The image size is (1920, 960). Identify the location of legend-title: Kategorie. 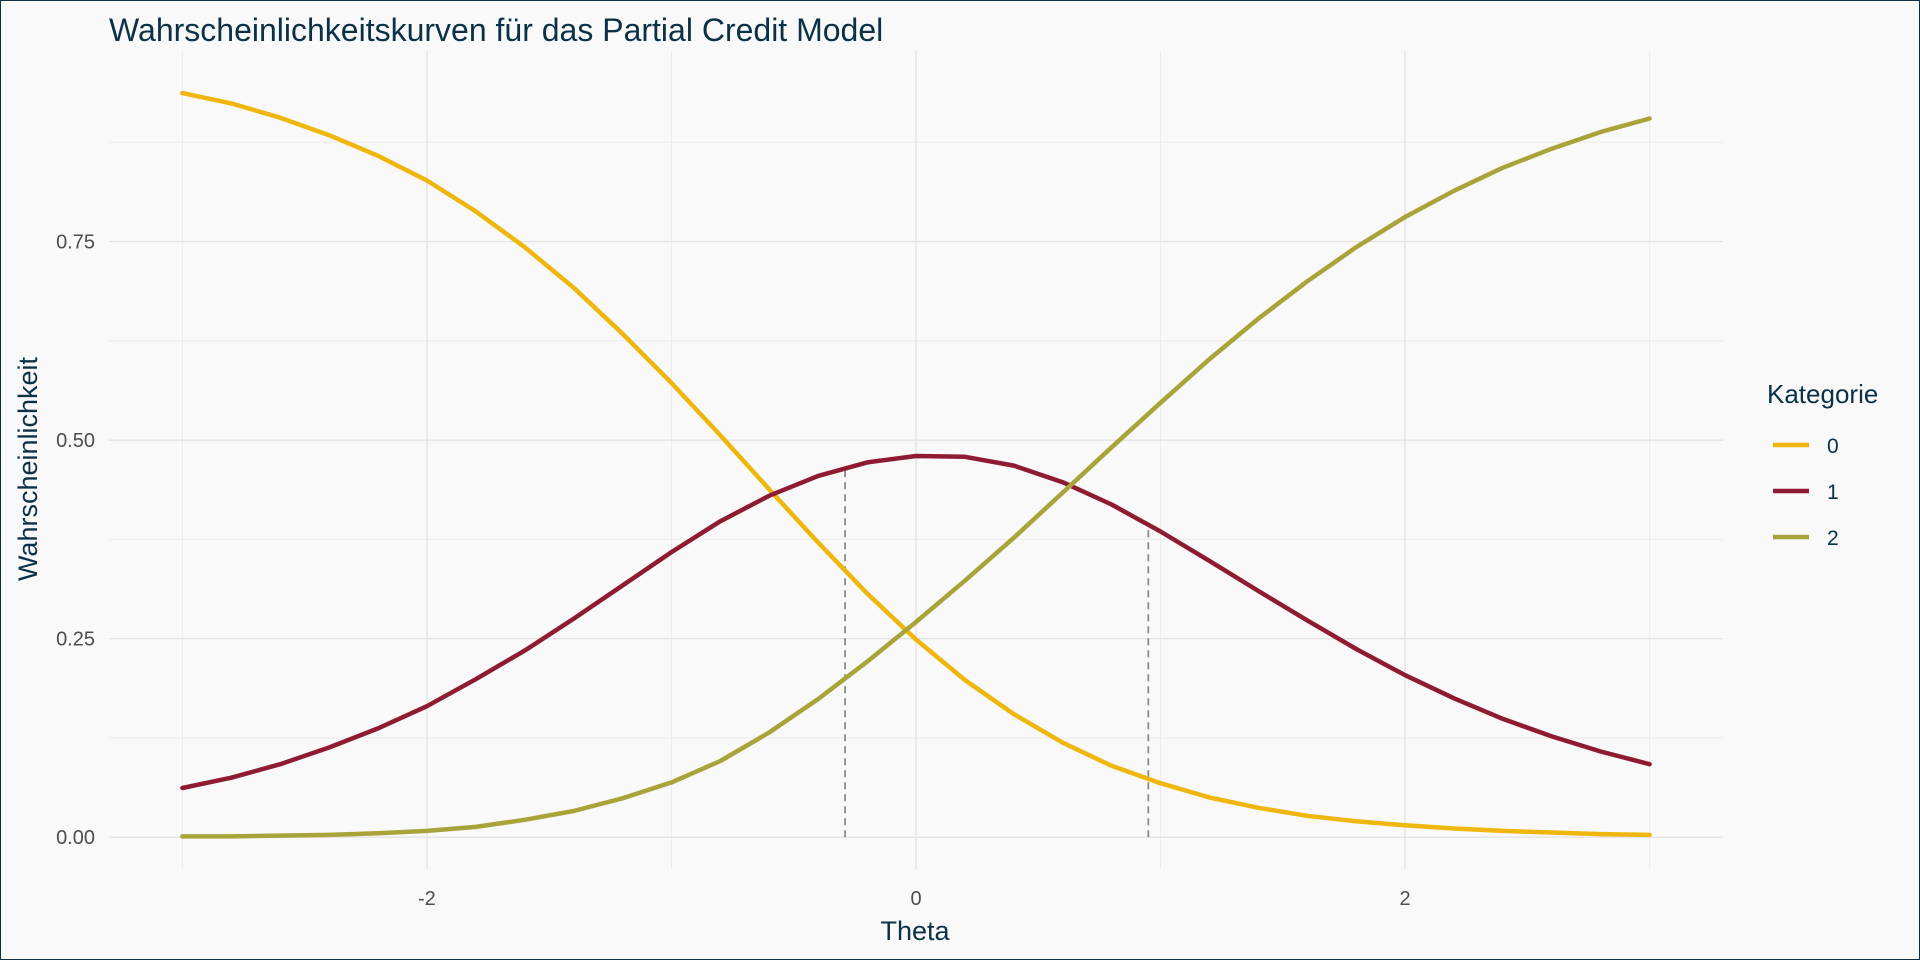
(1822, 394).